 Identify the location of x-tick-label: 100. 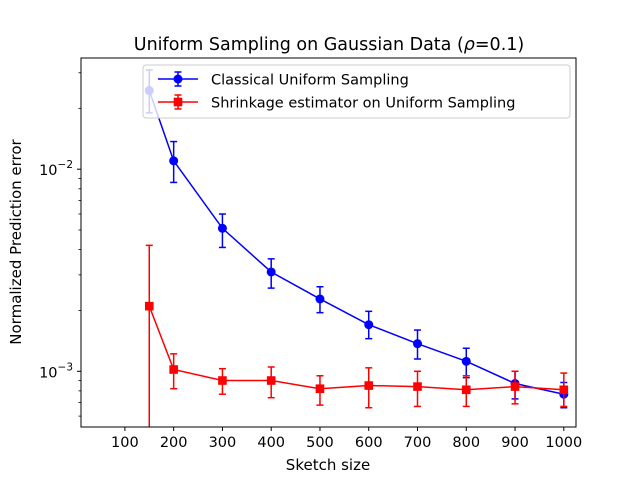
(125, 443).